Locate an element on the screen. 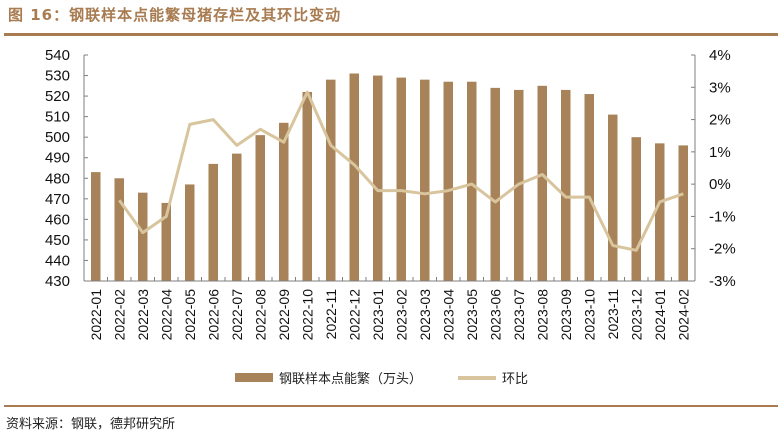 Image resolution: width=782 pixels, height=447 pixels. left-tick-label: 430 is located at coordinates (57, 281).